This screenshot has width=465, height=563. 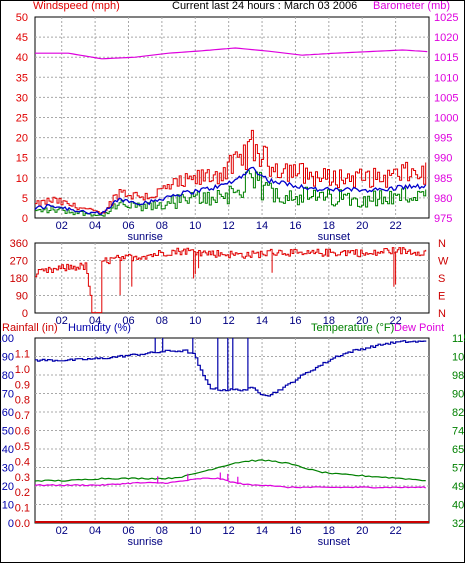 What do you see at coordinates (443, 219) in the screenshot?
I see `barometer-y-tick-label: 975` at bounding box center [443, 219].